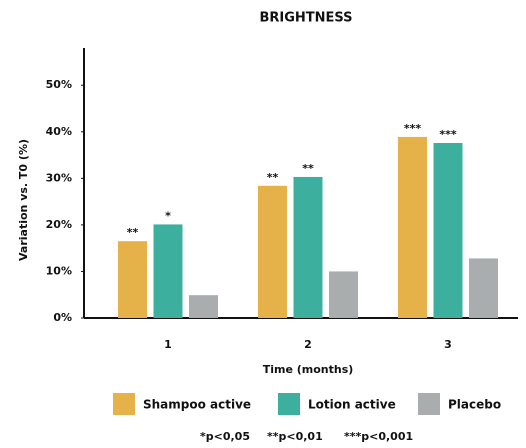  I want to click on legend-label: Shampoo active, so click(197, 405).